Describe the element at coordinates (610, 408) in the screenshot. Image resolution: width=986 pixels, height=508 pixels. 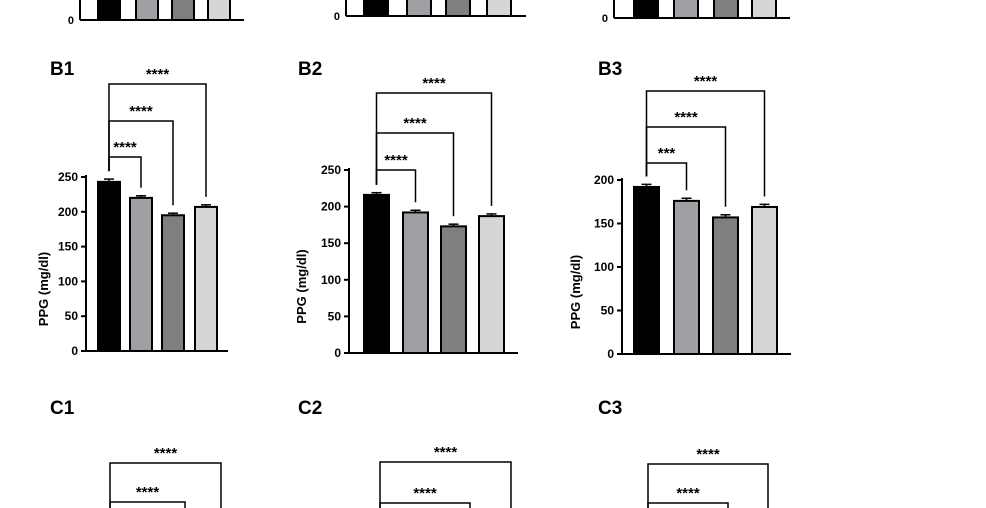
I see `panel-label: C3` at that location.